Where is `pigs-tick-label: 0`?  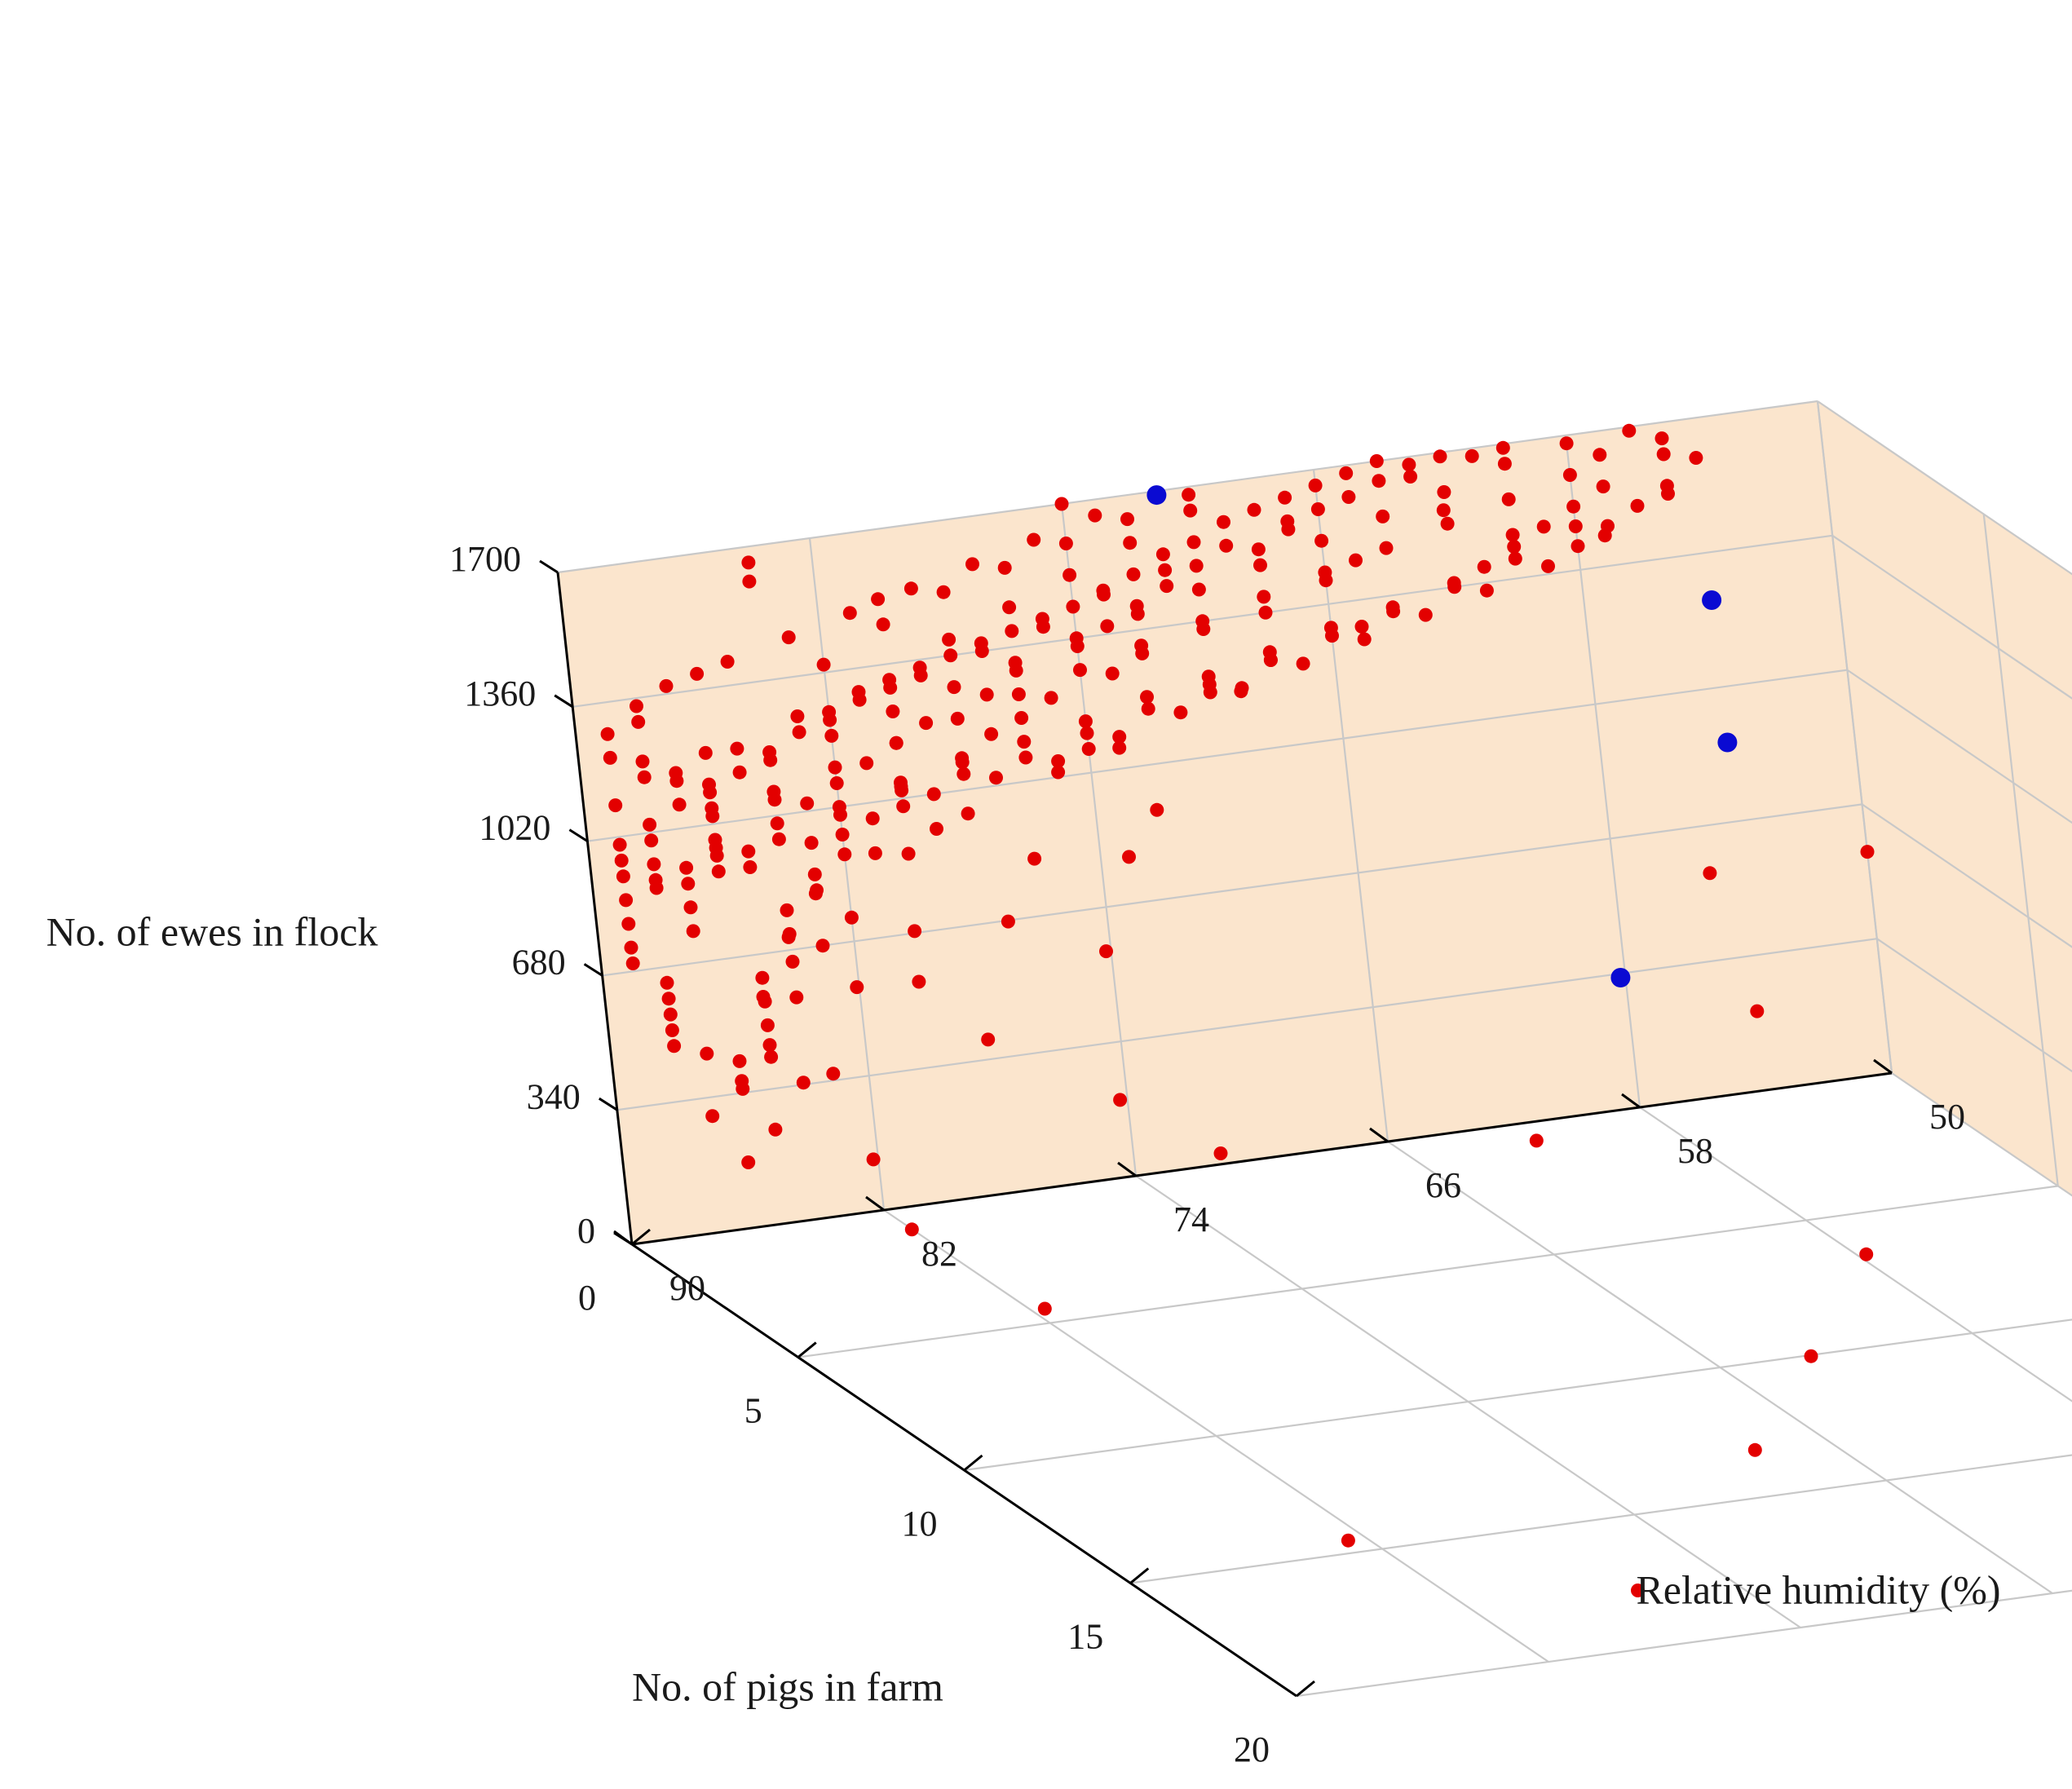 pigs-tick-label: 0 is located at coordinates (587, 1298).